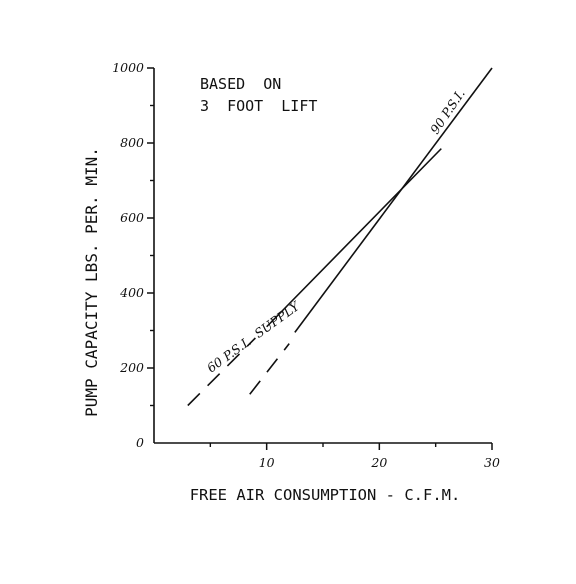 The width and height of the screenshot is (576, 584). What do you see at coordinates (131, 367) in the screenshot?
I see `y-tick-label: 200` at bounding box center [131, 367].